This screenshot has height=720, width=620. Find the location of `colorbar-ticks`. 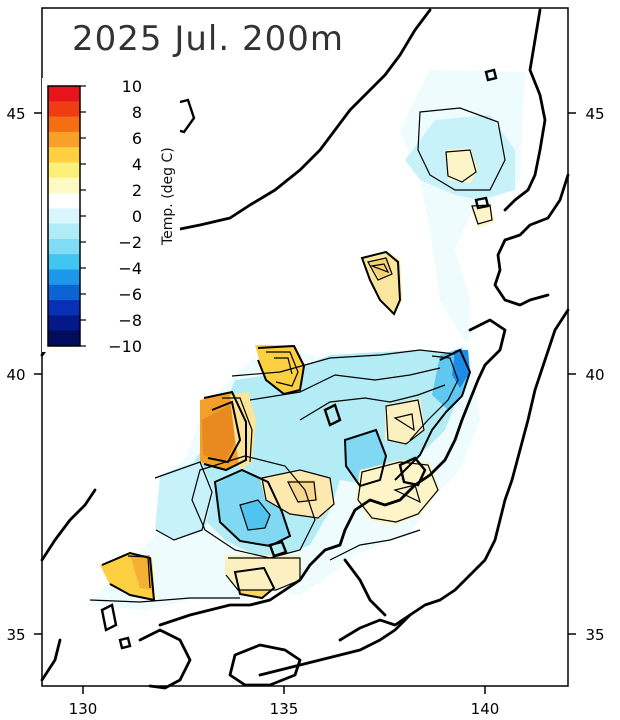

colorbar-ticks is located at coordinates (83, 216).